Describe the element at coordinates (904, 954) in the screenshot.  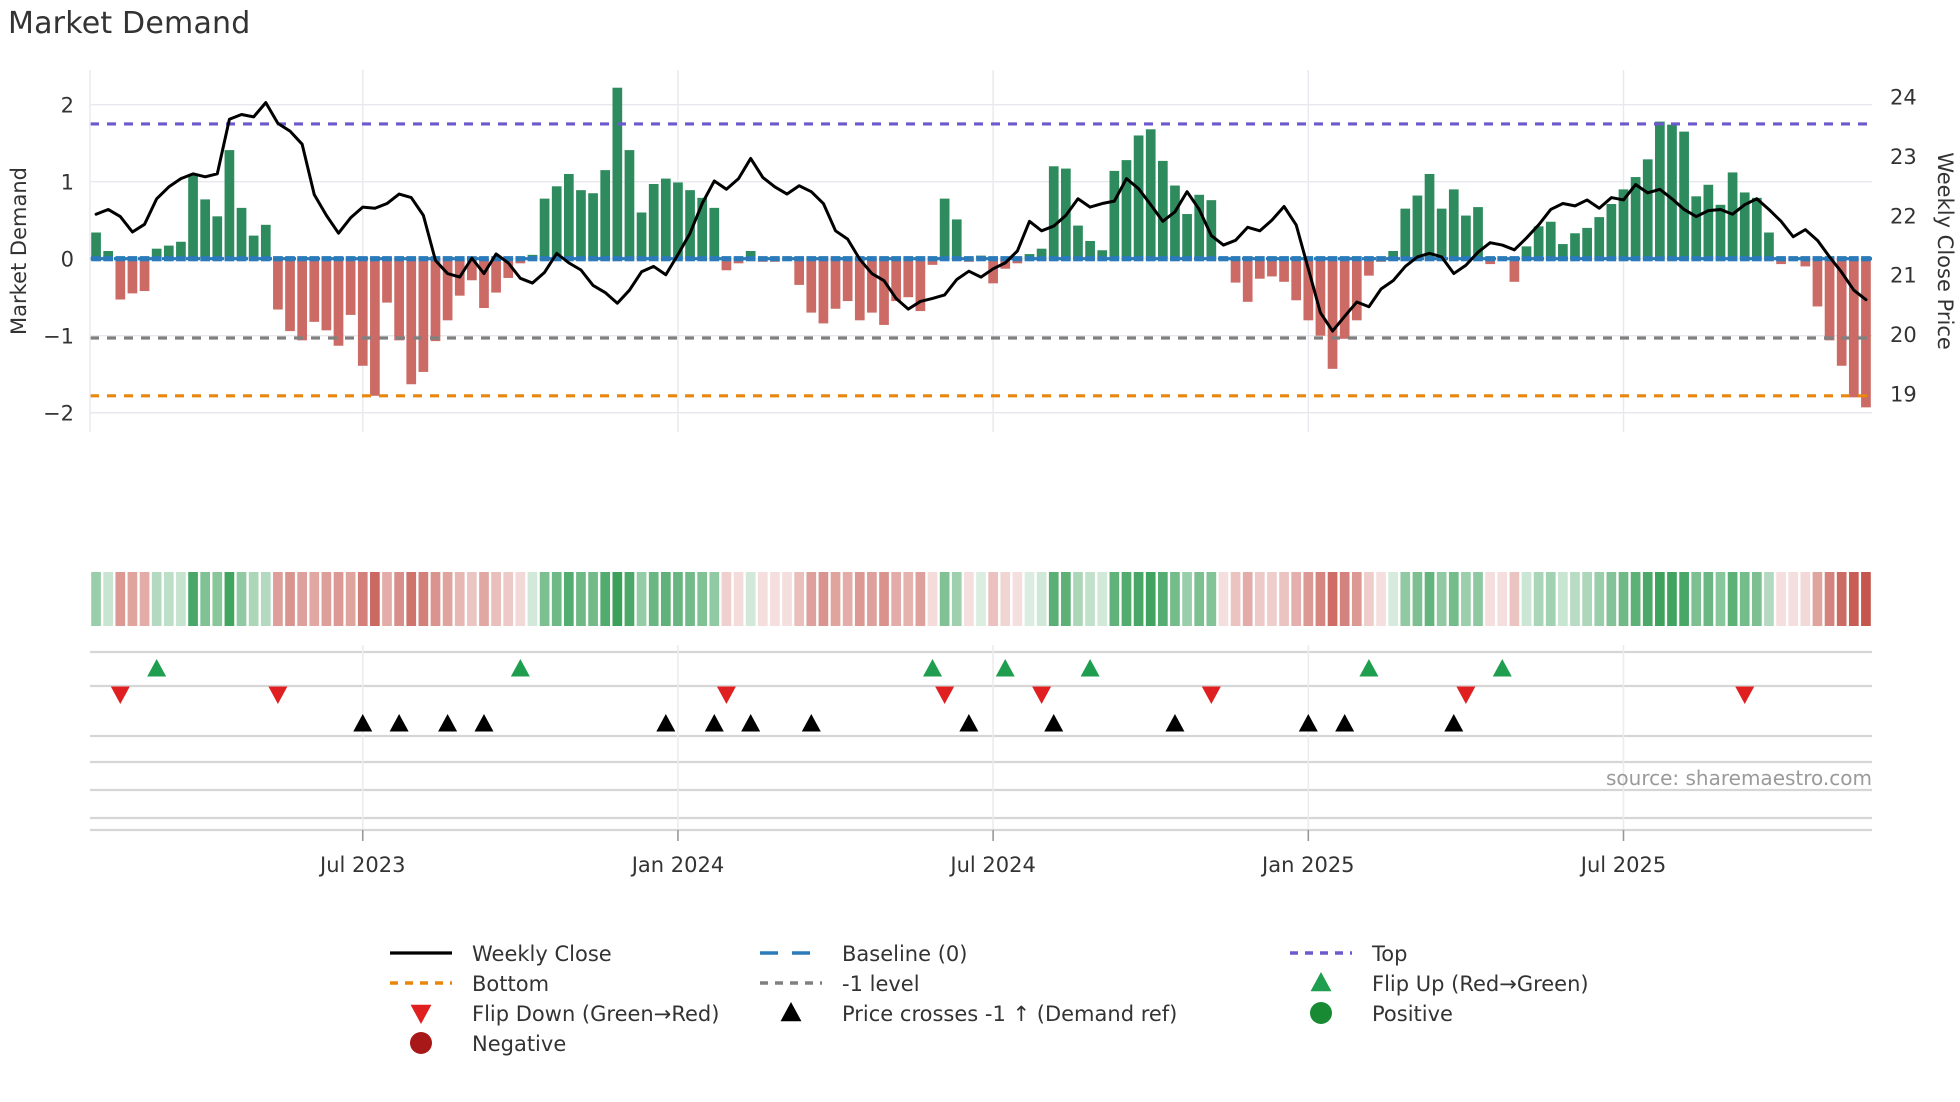
I see `legend-label-1: Baseline (0)` at that location.